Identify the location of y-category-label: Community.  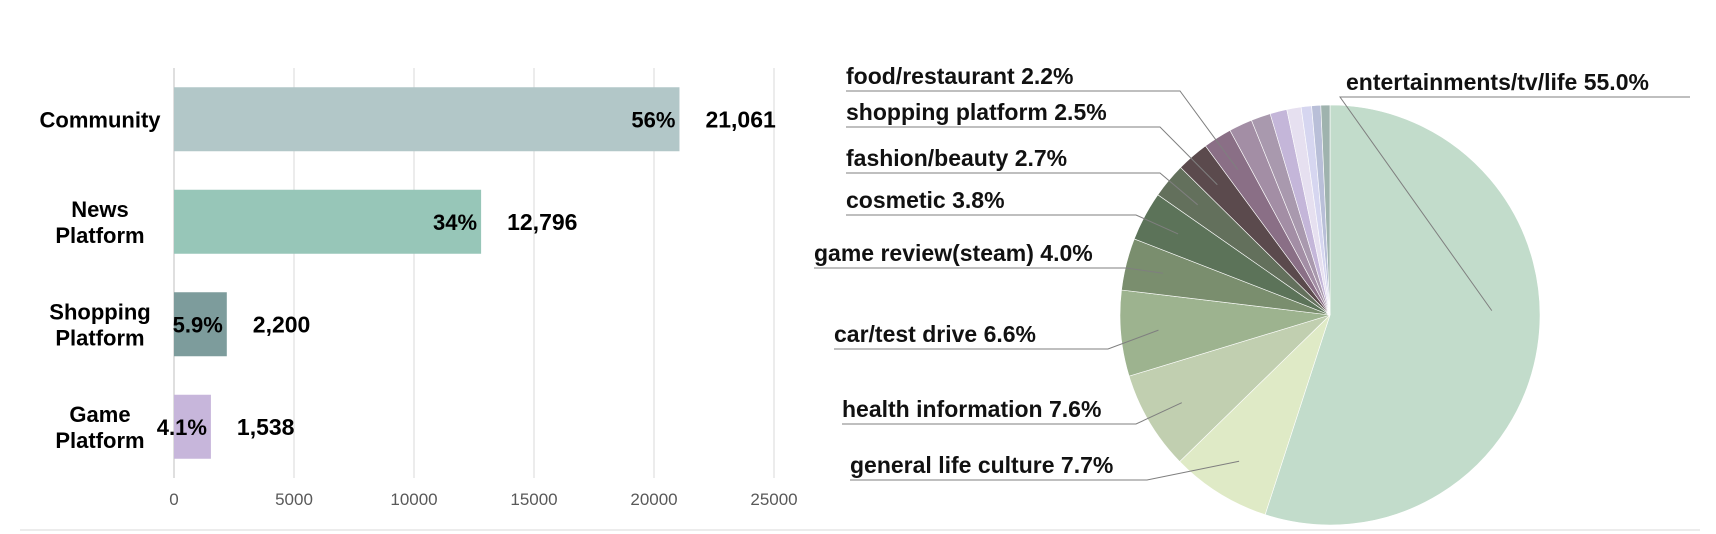
(101, 119).